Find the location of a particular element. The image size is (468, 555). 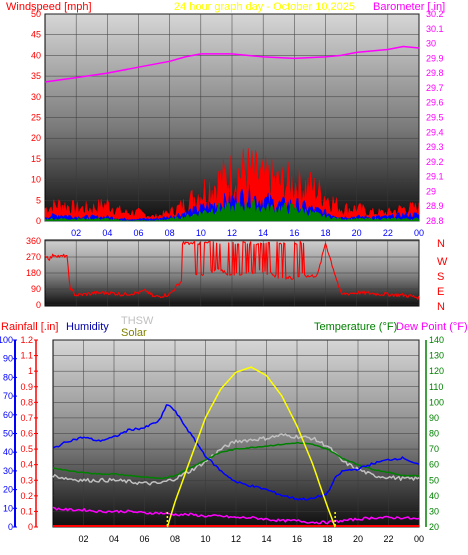

windspeed-tick-label: 25 is located at coordinates (36, 118).